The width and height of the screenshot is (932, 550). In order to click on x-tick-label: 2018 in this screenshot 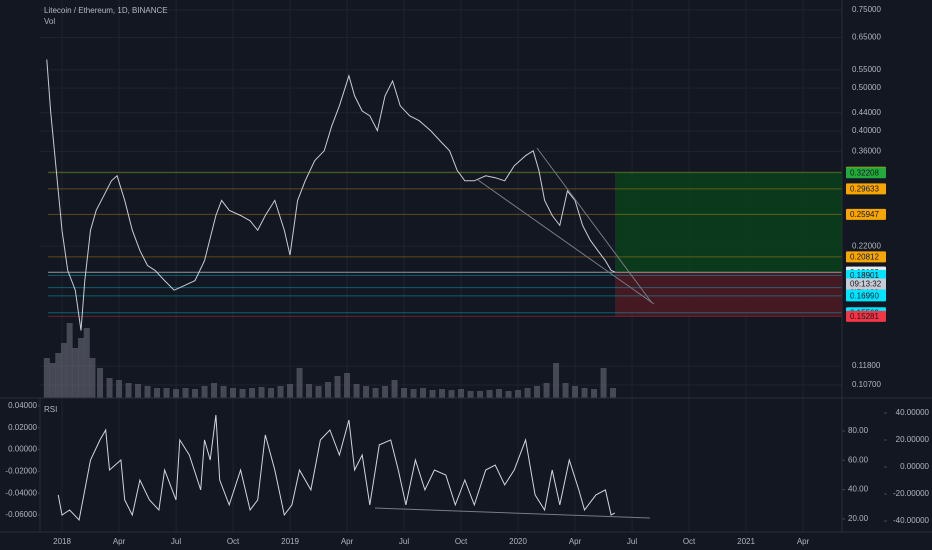, I will do `click(62, 541)`.